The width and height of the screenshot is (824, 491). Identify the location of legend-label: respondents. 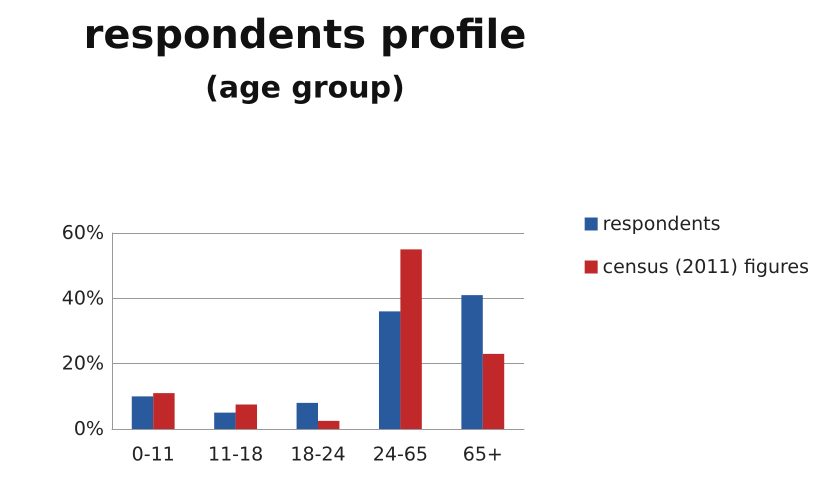
(661, 224).